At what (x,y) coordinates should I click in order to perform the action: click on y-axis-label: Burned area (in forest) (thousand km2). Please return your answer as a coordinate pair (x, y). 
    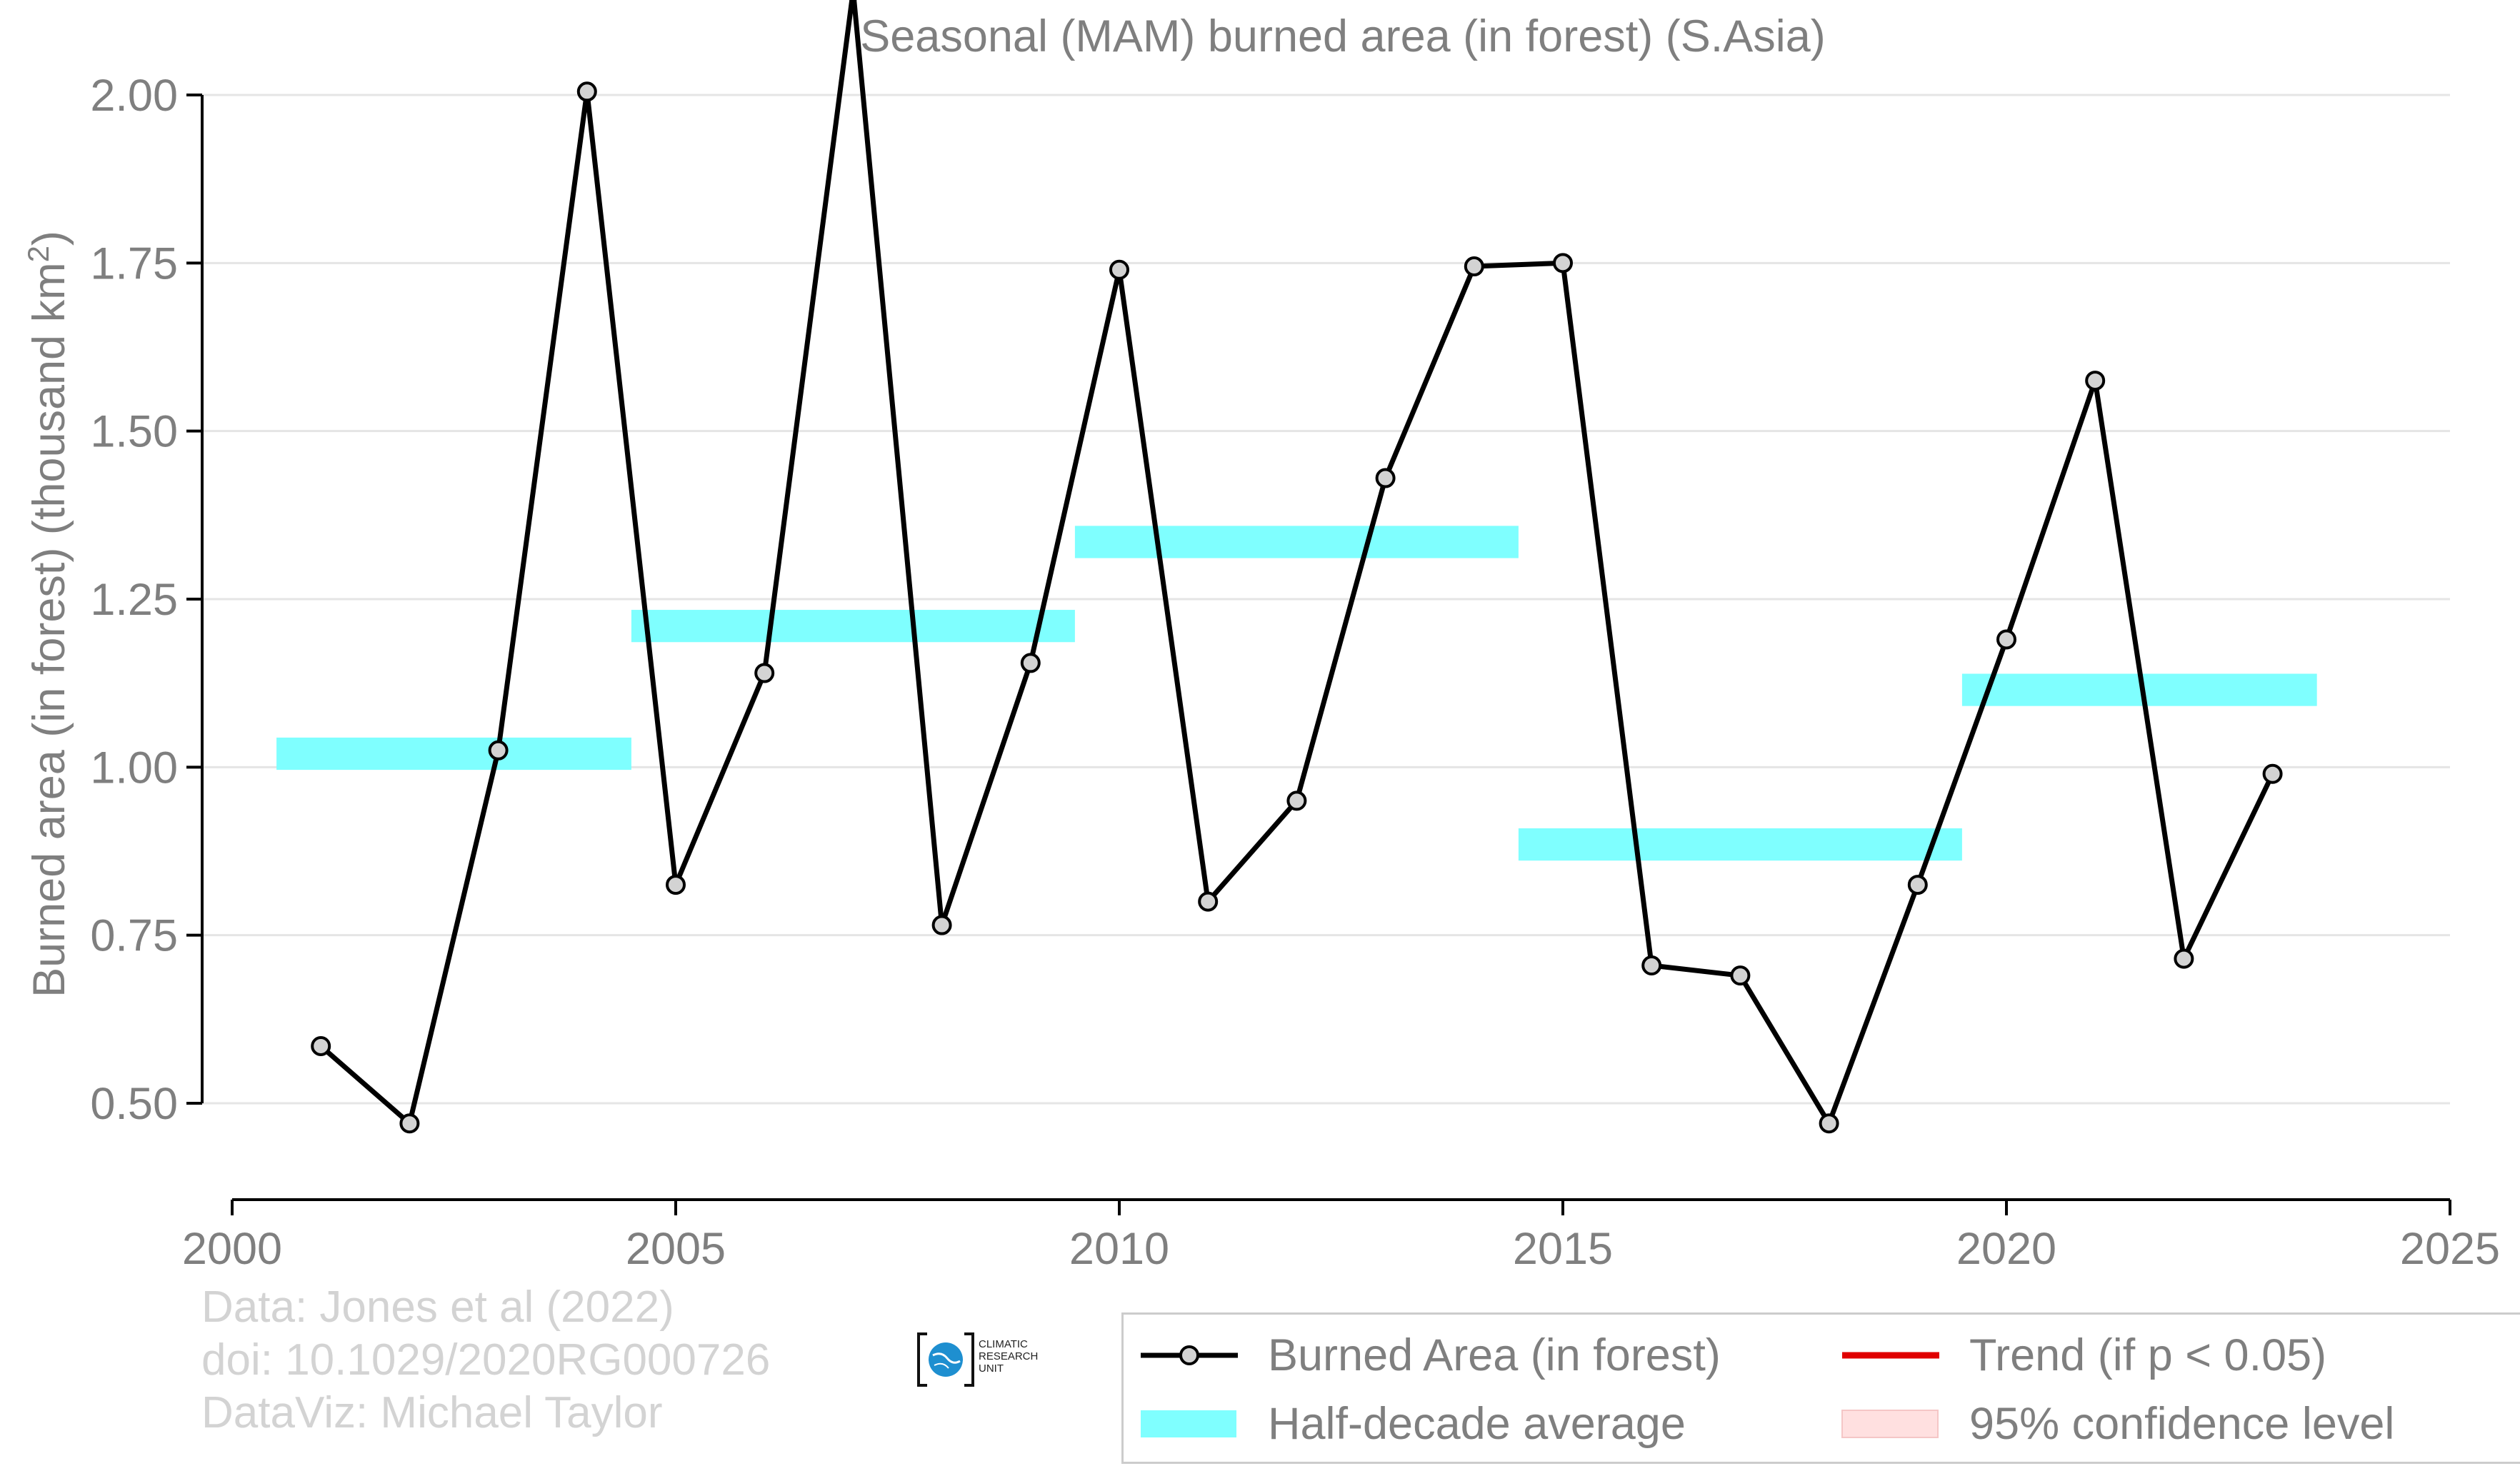
    Looking at the image, I should click on (47, 615).